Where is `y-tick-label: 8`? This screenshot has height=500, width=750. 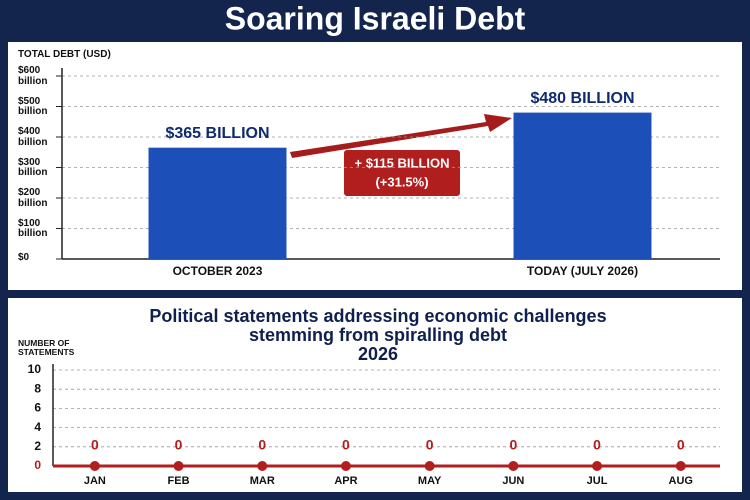
y-tick-label: 8 is located at coordinates (37, 388).